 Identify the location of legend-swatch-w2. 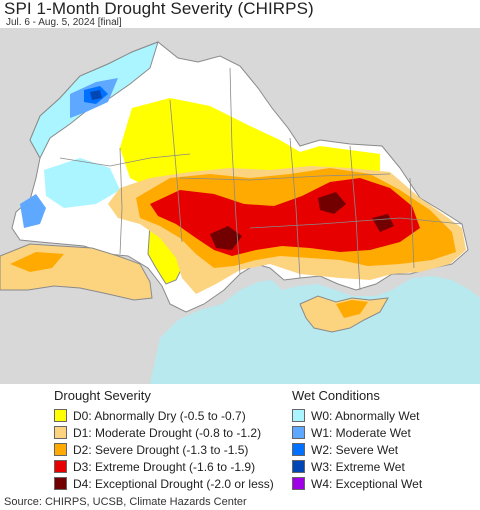
(298, 449).